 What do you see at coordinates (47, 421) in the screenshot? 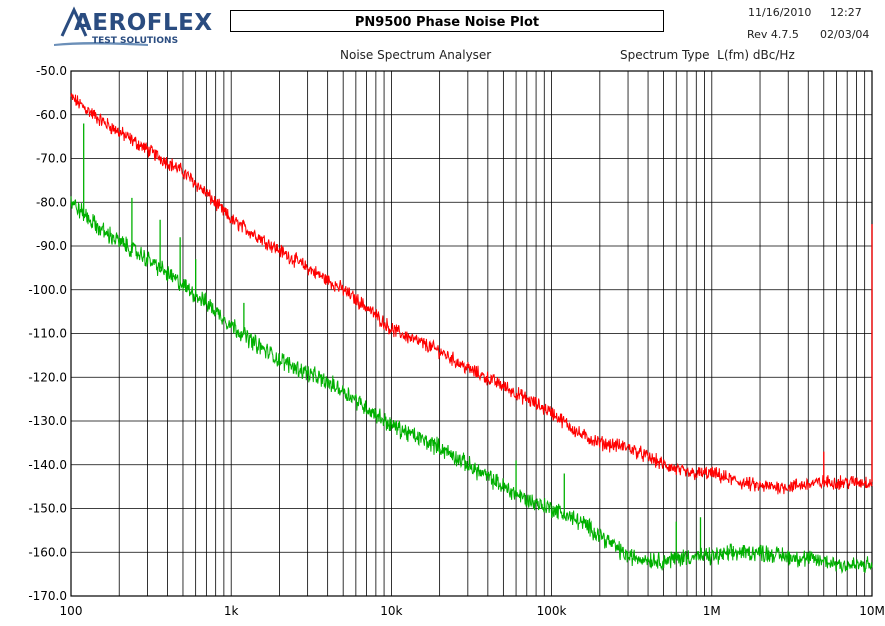
I see `y-tick-label: -130.0` at bounding box center [47, 421].